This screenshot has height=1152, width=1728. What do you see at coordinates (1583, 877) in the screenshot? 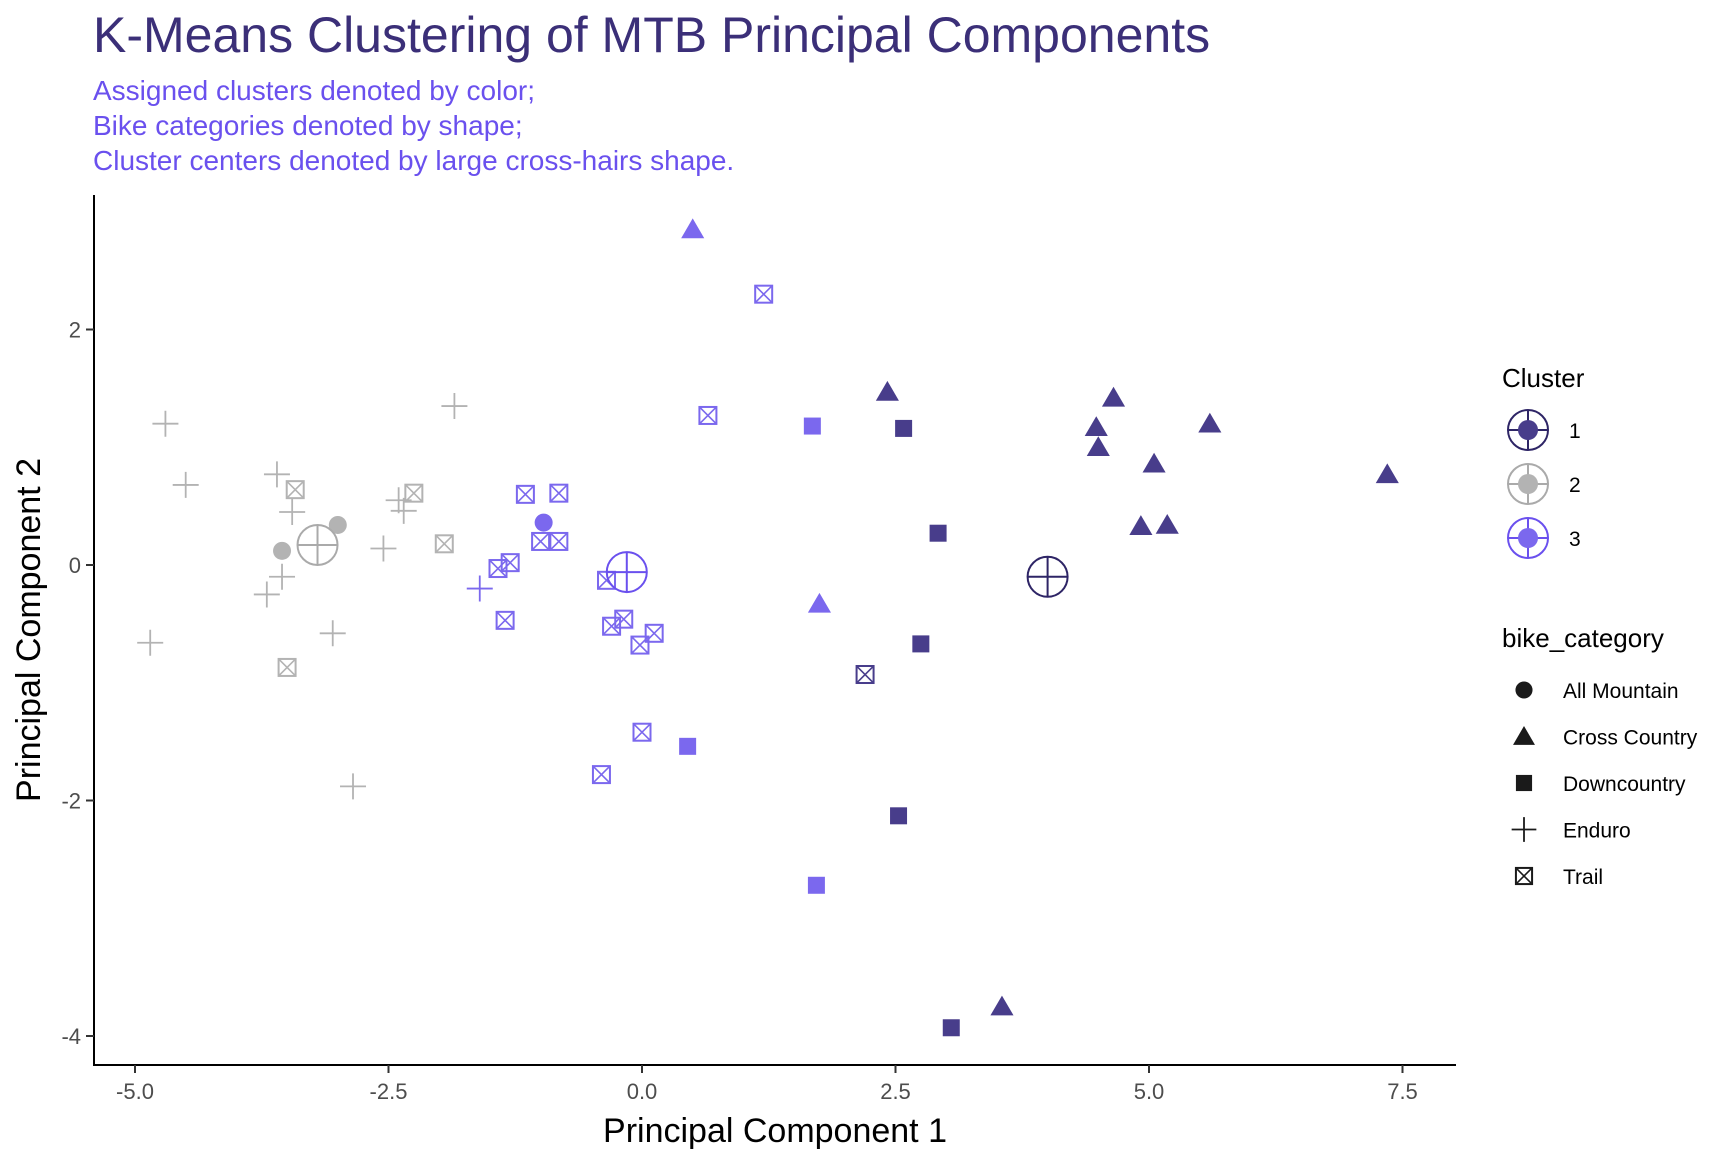
I see `legend-category-label: Trail` at bounding box center [1583, 877].